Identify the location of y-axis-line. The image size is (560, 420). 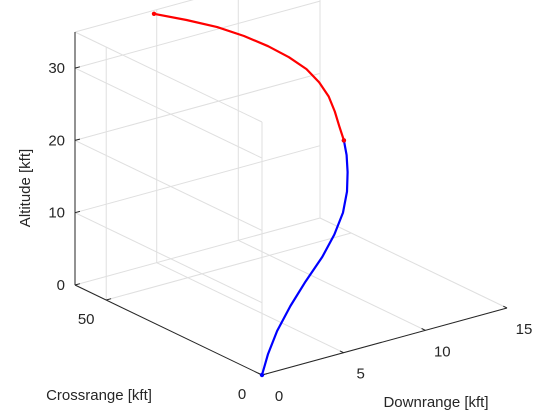
(168, 330).